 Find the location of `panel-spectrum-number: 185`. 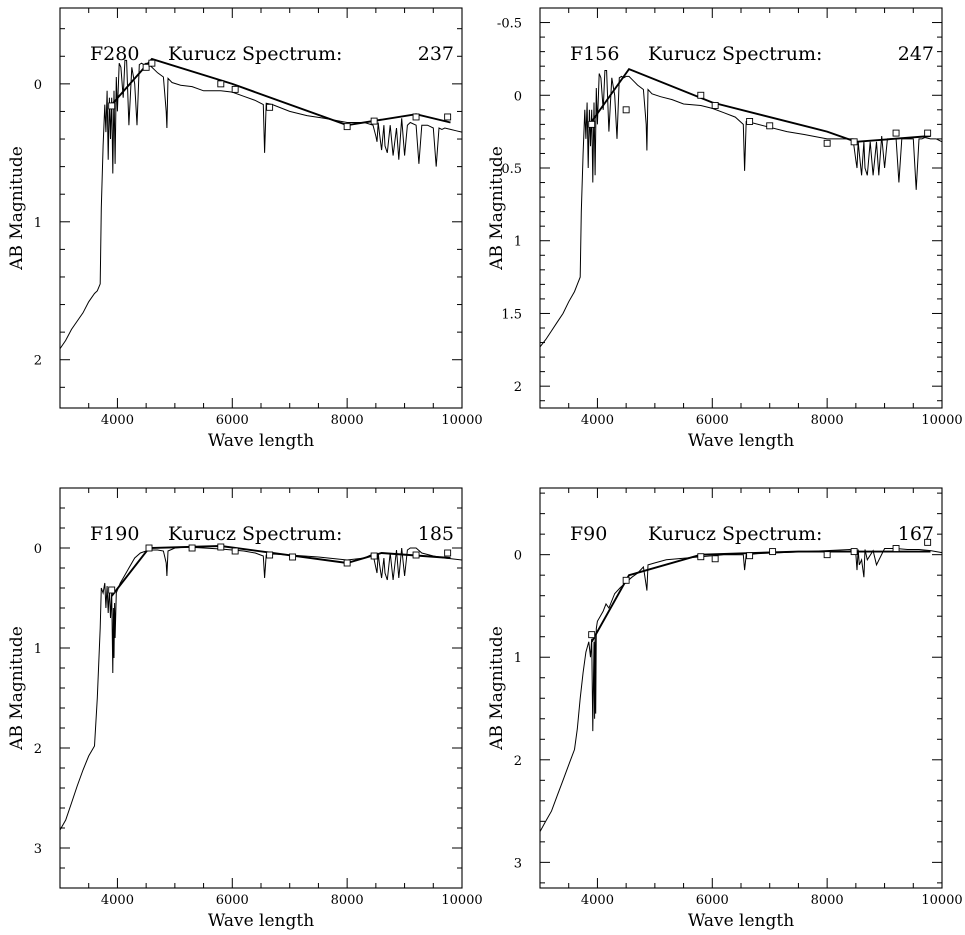

panel-spectrum-number: 185 is located at coordinates (436, 534).